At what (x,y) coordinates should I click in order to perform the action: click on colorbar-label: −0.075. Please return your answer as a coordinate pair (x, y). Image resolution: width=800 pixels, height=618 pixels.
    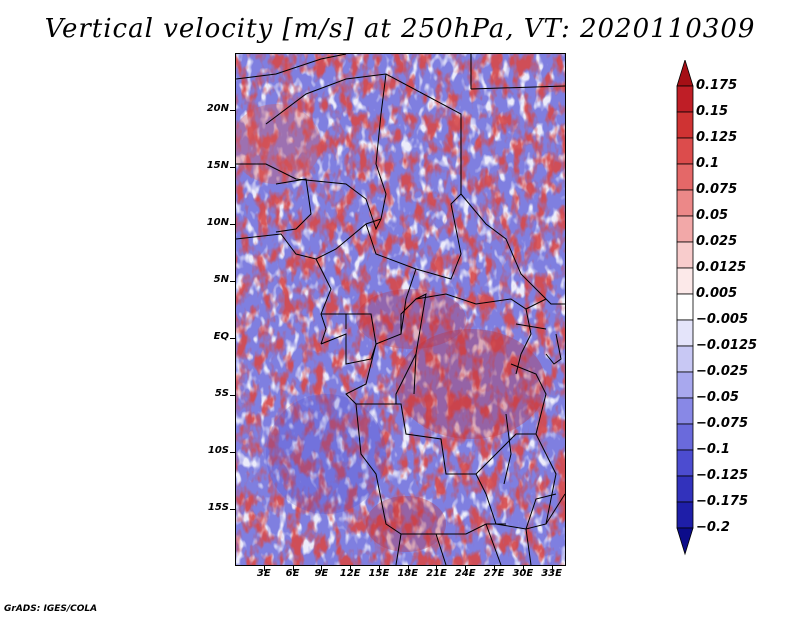
    Looking at the image, I should click on (722, 423).